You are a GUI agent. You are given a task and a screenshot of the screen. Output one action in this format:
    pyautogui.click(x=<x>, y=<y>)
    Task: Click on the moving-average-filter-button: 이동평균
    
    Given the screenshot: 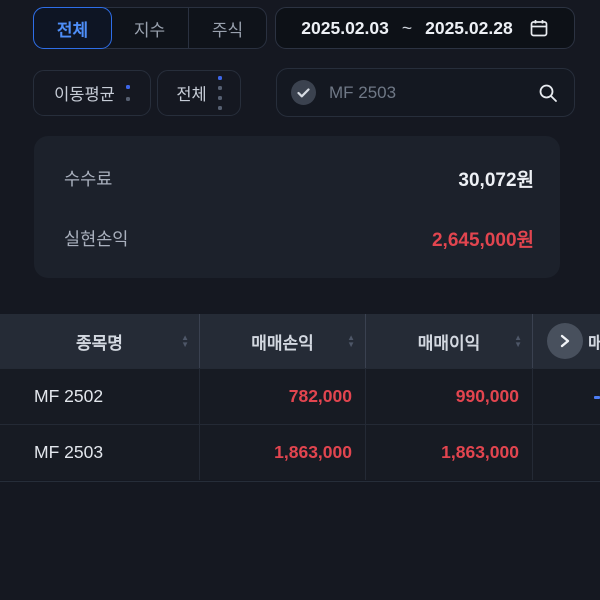 What is the action you would take?
    pyautogui.click(x=92, y=93)
    